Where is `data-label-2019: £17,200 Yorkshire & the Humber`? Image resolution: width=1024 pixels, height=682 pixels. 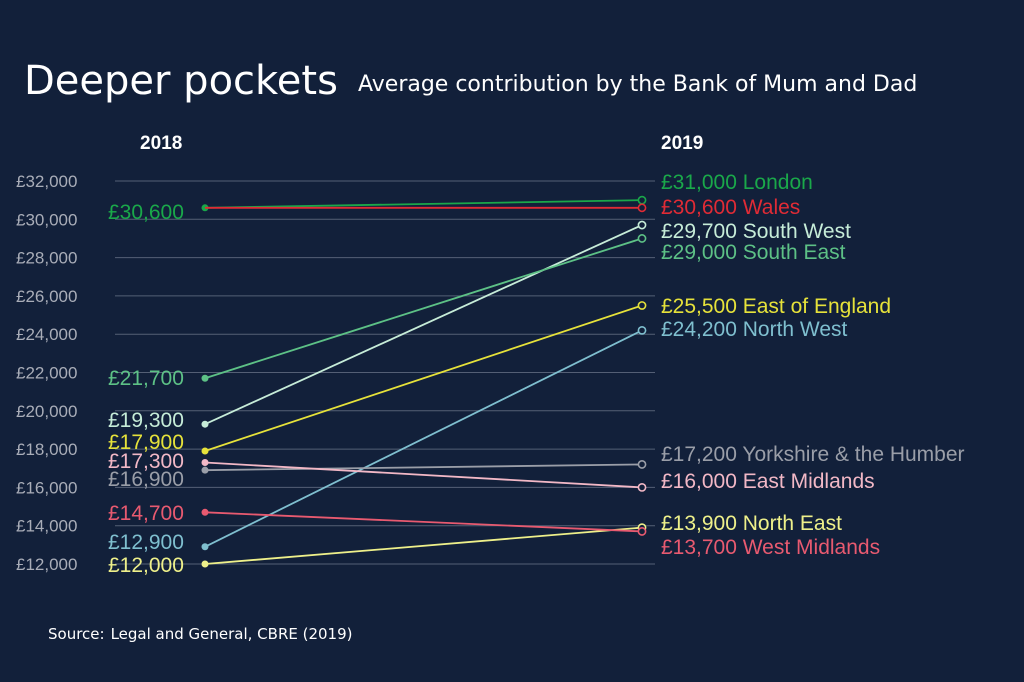 data-label-2019: £17,200 Yorkshire & the Humber is located at coordinates (813, 454).